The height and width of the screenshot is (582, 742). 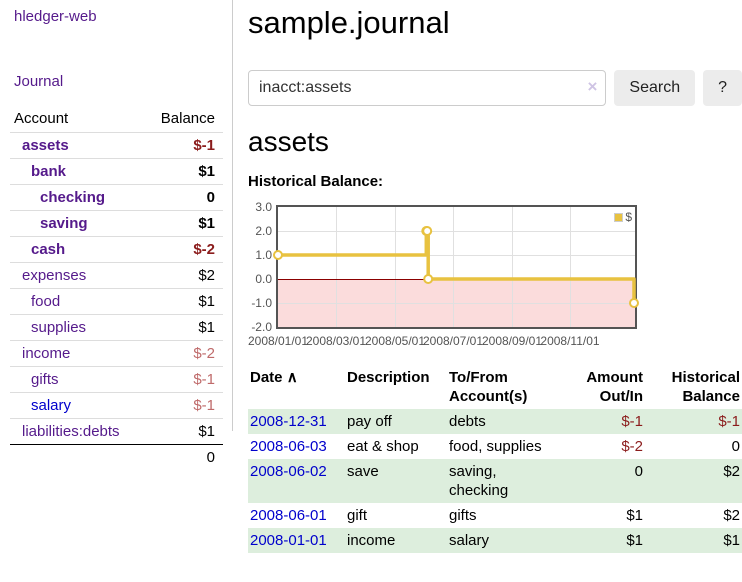 I want to click on transaction-date-link: 2008-12-31, so click(x=288, y=421).